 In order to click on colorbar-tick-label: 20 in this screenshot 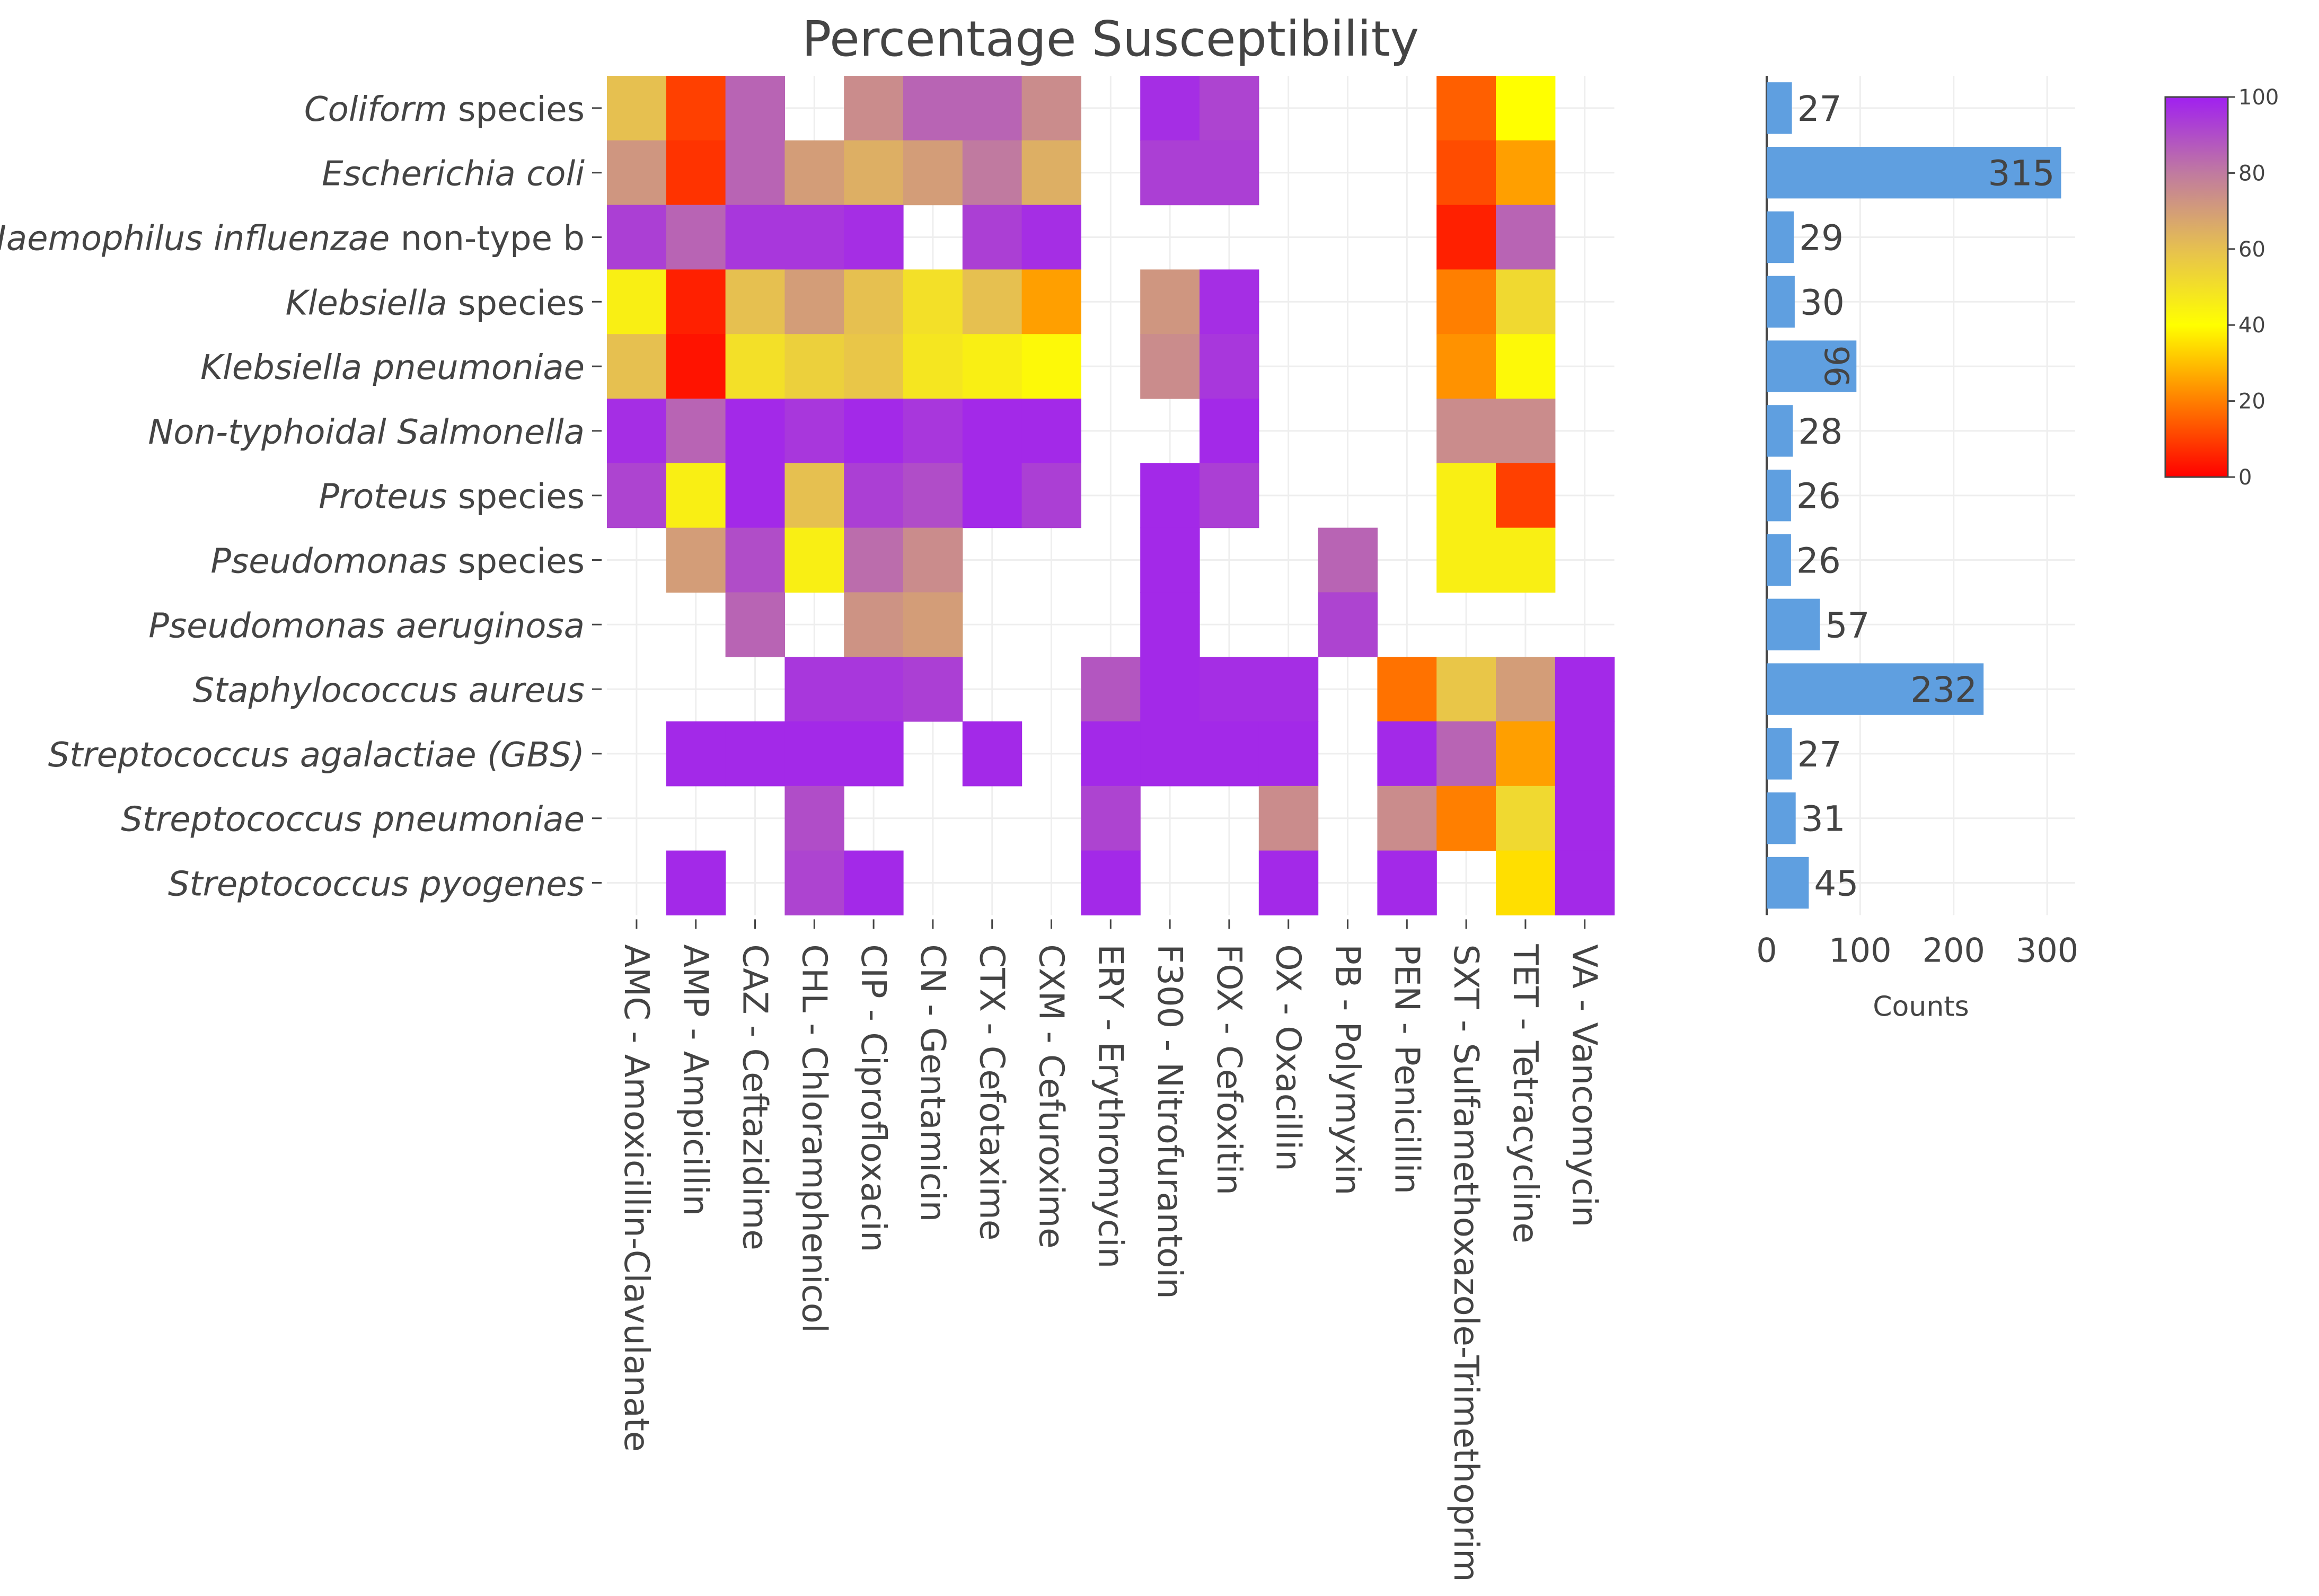, I will do `click(2251, 402)`.